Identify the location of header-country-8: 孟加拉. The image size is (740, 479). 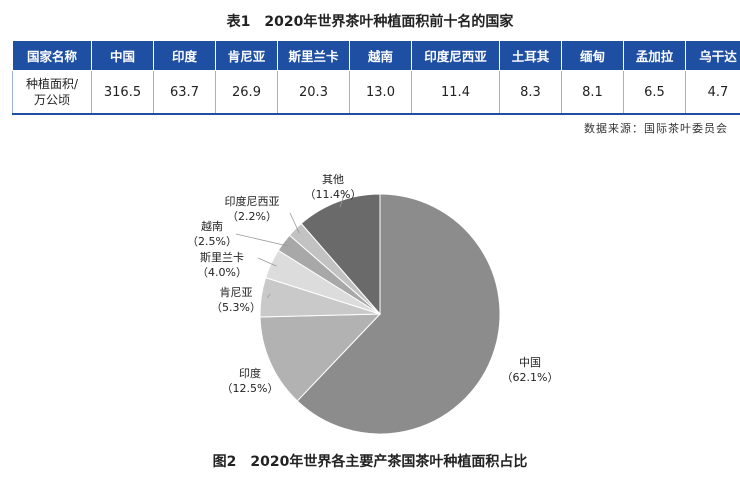
(654, 55).